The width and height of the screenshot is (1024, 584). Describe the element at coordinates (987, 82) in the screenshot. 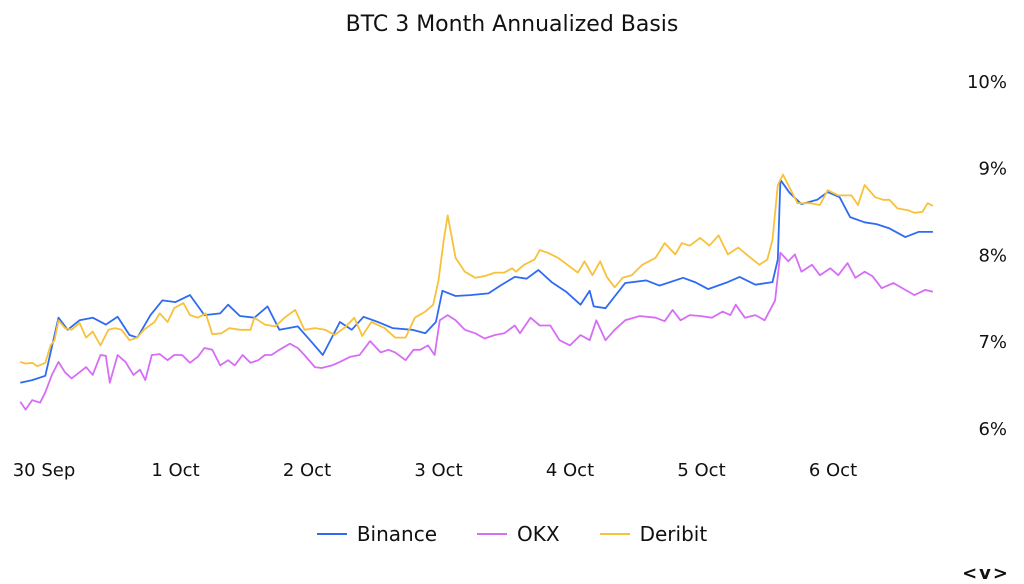

I see `y-tick-label: 10%` at that location.